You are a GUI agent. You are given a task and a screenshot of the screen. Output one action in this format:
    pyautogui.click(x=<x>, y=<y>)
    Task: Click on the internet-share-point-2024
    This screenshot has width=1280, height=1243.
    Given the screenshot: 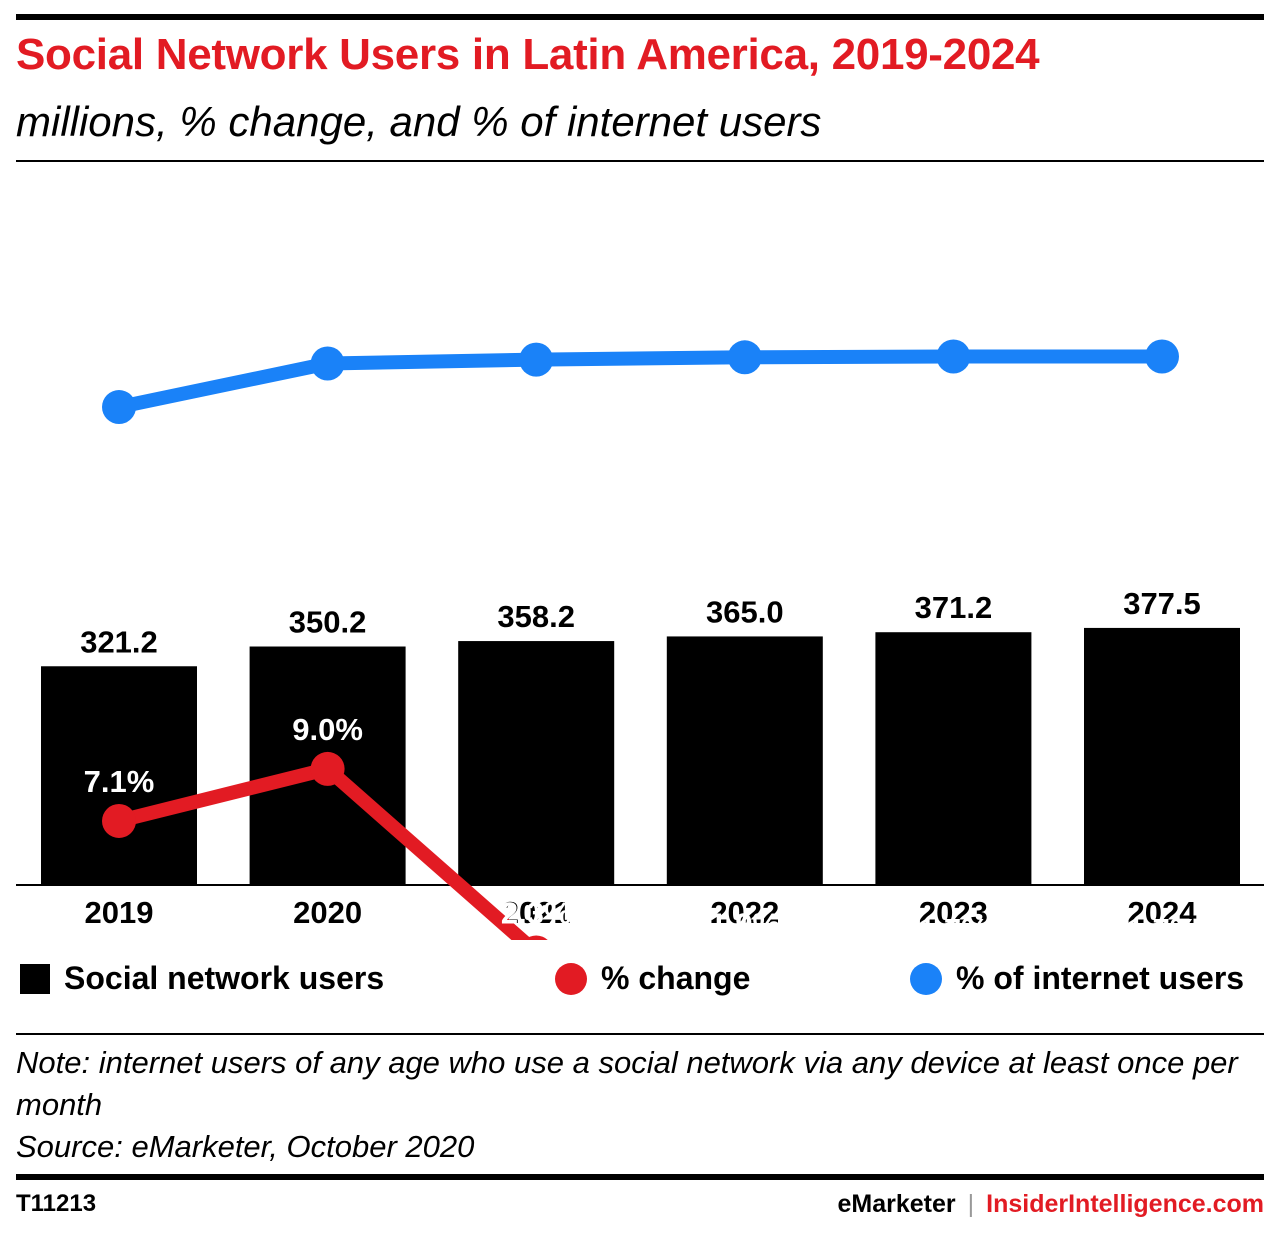 What is the action you would take?
    pyautogui.click(x=1162, y=356)
    